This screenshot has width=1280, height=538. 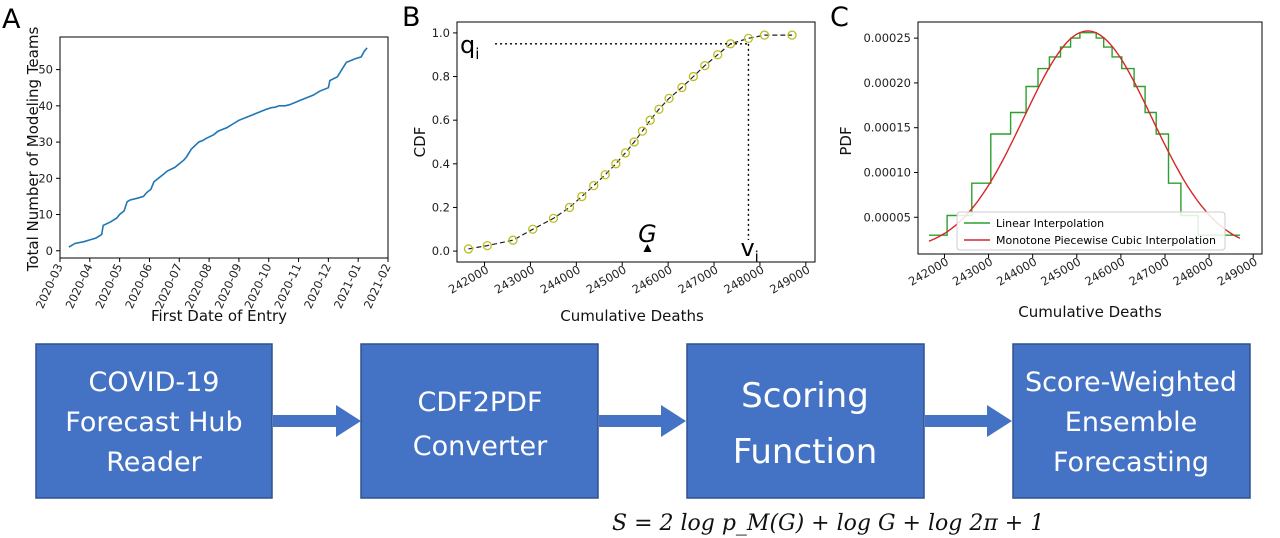 What do you see at coordinates (257, 285) in the screenshot?
I see `panel-a-x-tick-label: 2020-10` at bounding box center [257, 285].